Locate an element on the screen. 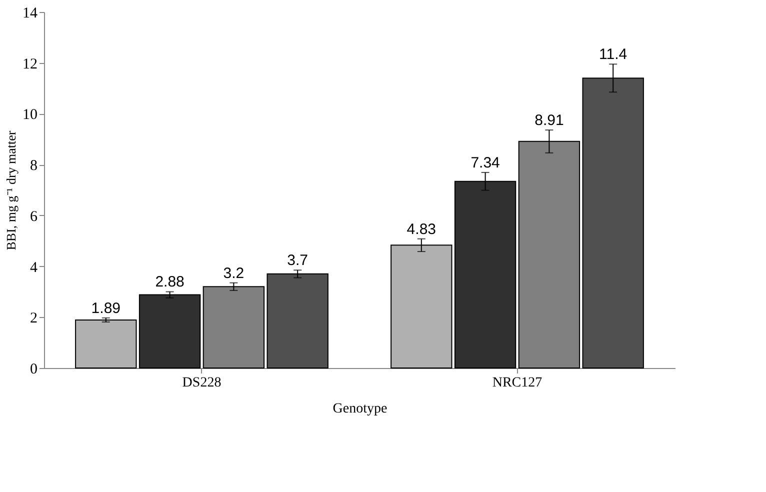 This screenshot has width=766, height=492. y-axis-title: BBI, mg g⁻¹ dry matter is located at coordinates (11, 190).